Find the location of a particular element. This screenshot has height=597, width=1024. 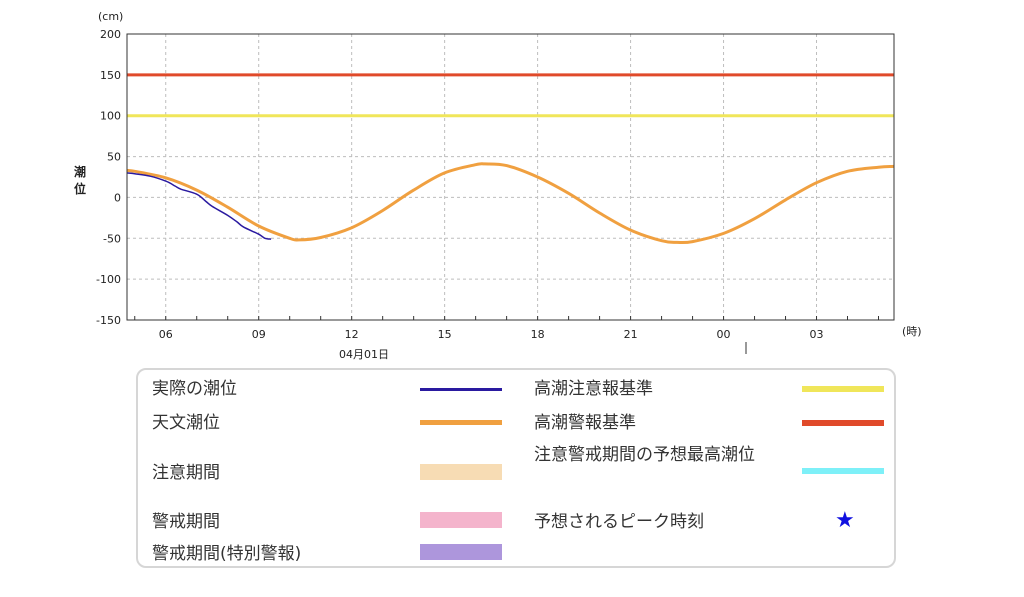

legend-advisory-std-label: 高潮注意報基準 is located at coordinates (593, 389).